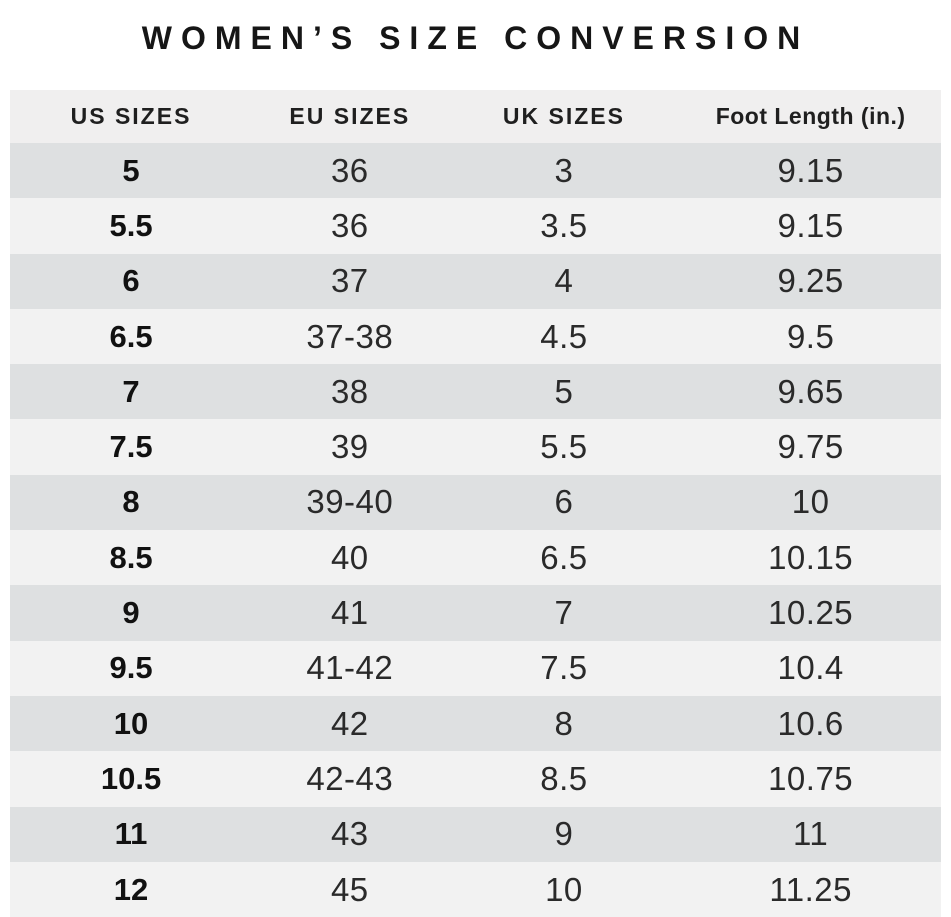 This screenshot has width=951, height=917. What do you see at coordinates (475, 668) in the screenshot?
I see `table-row: 9.5 41-42 7.5 10.4` at bounding box center [475, 668].